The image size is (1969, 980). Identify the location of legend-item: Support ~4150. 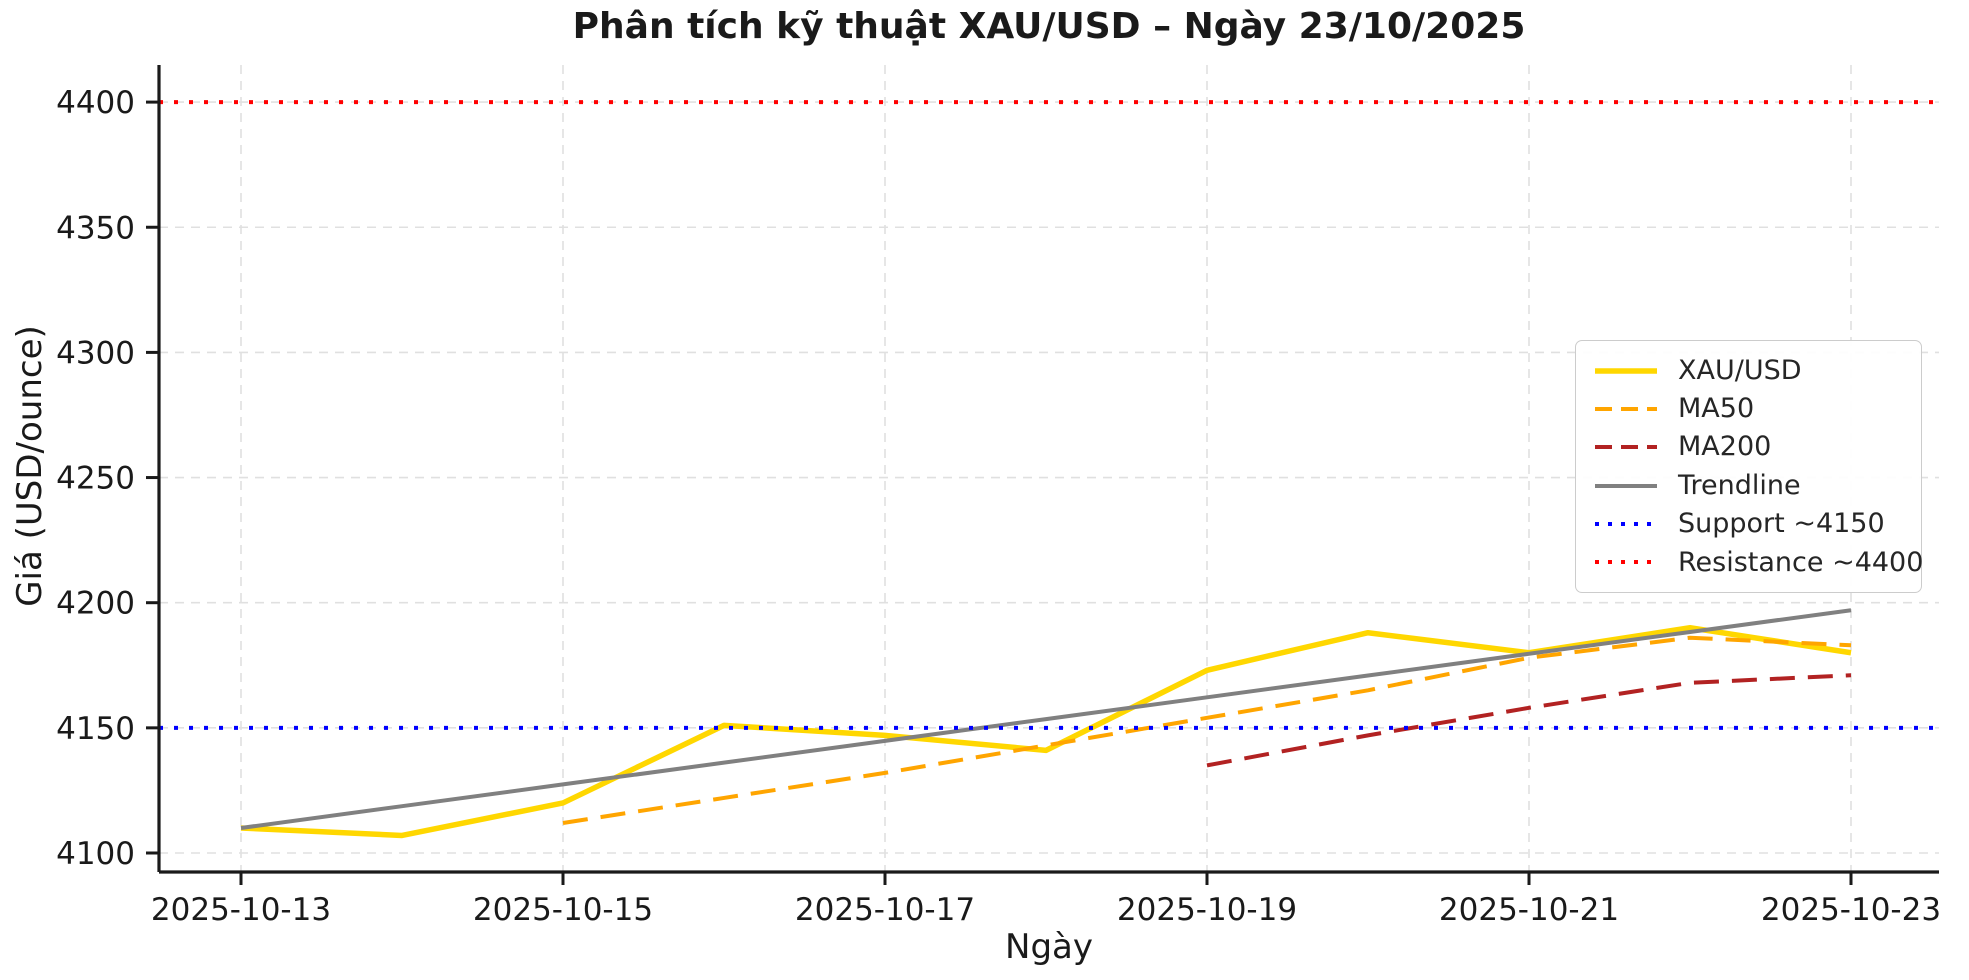
(1748, 524).